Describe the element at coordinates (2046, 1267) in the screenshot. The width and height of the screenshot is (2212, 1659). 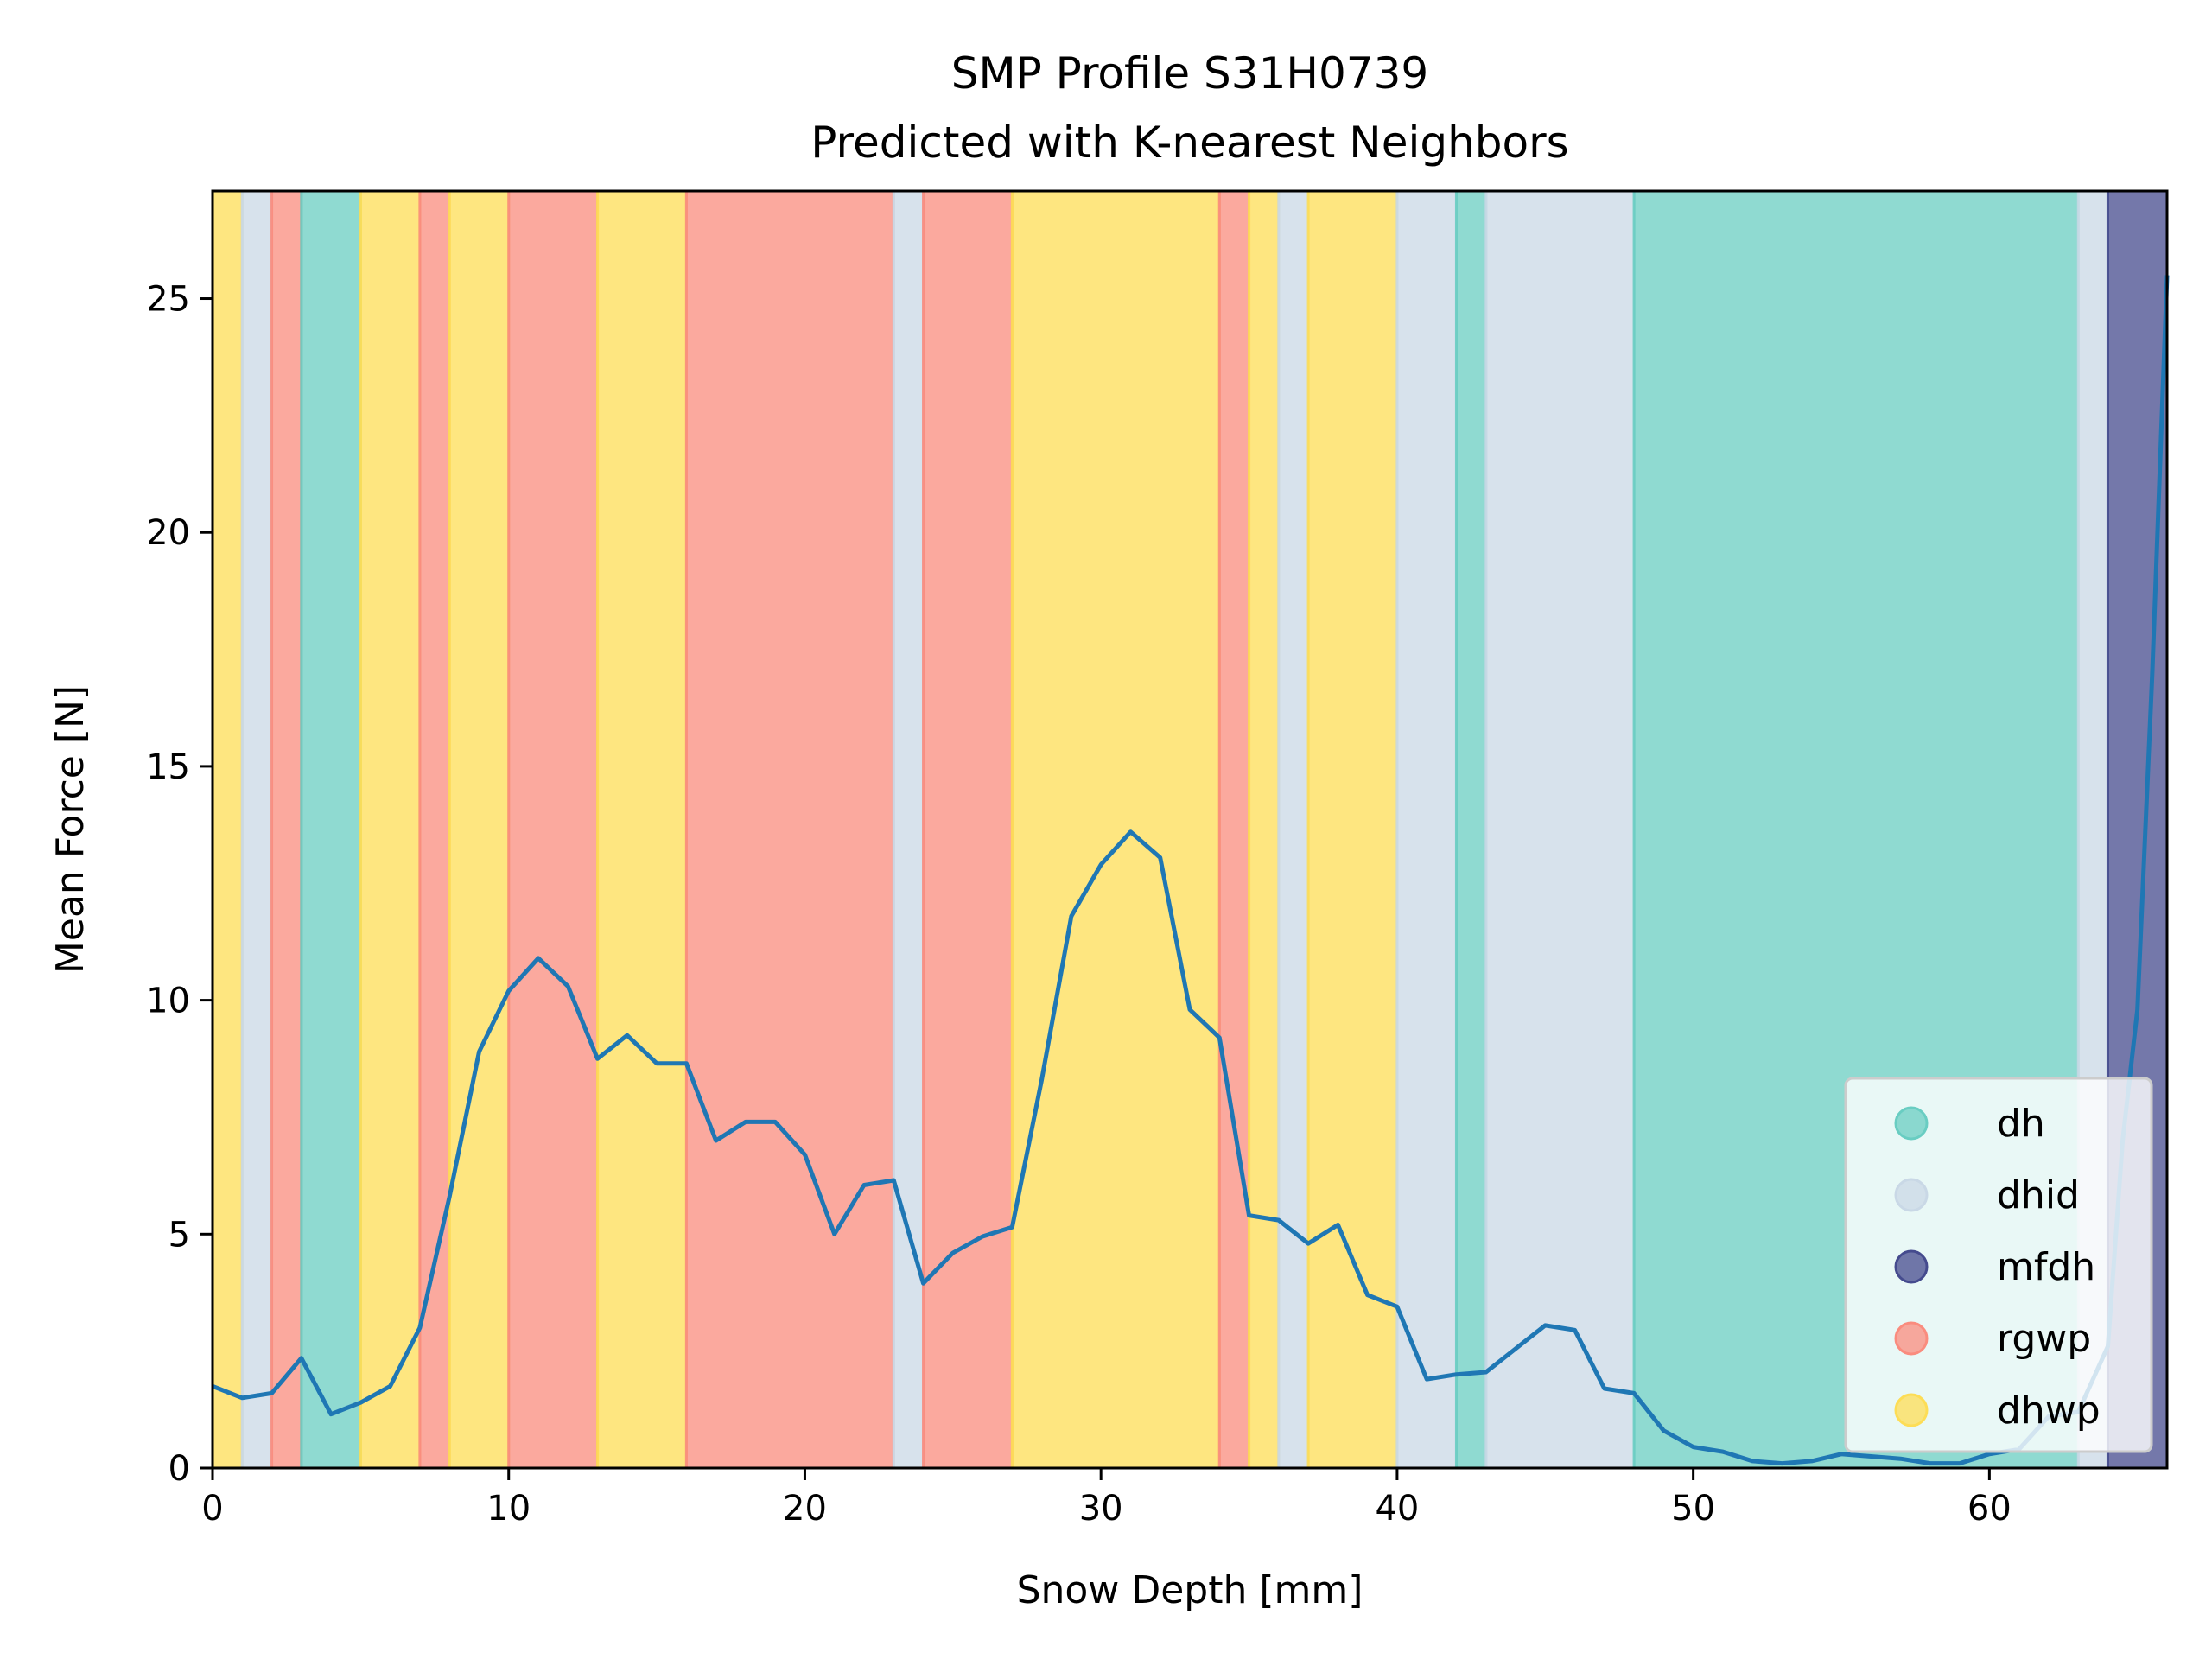
I see `legend-label-mfdh: mfdh` at that location.